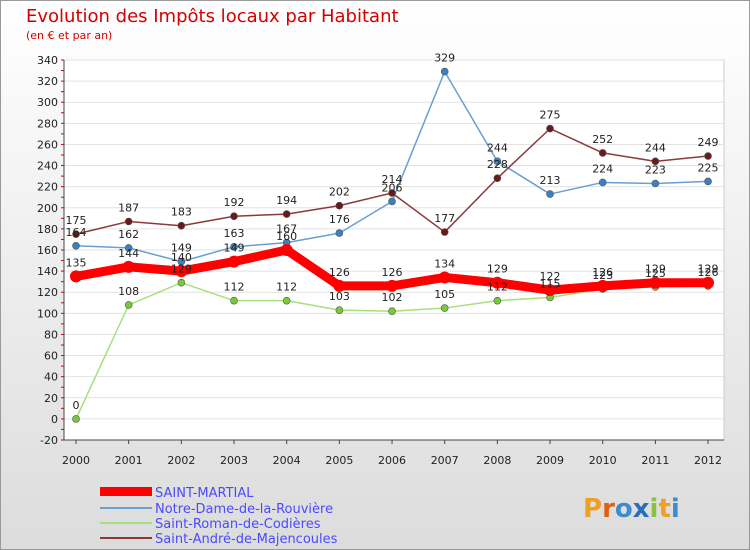  What do you see at coordinates (47, 102) in the screenshot?
I see `y-tick-label: 300` at bounding box center [47, 102].